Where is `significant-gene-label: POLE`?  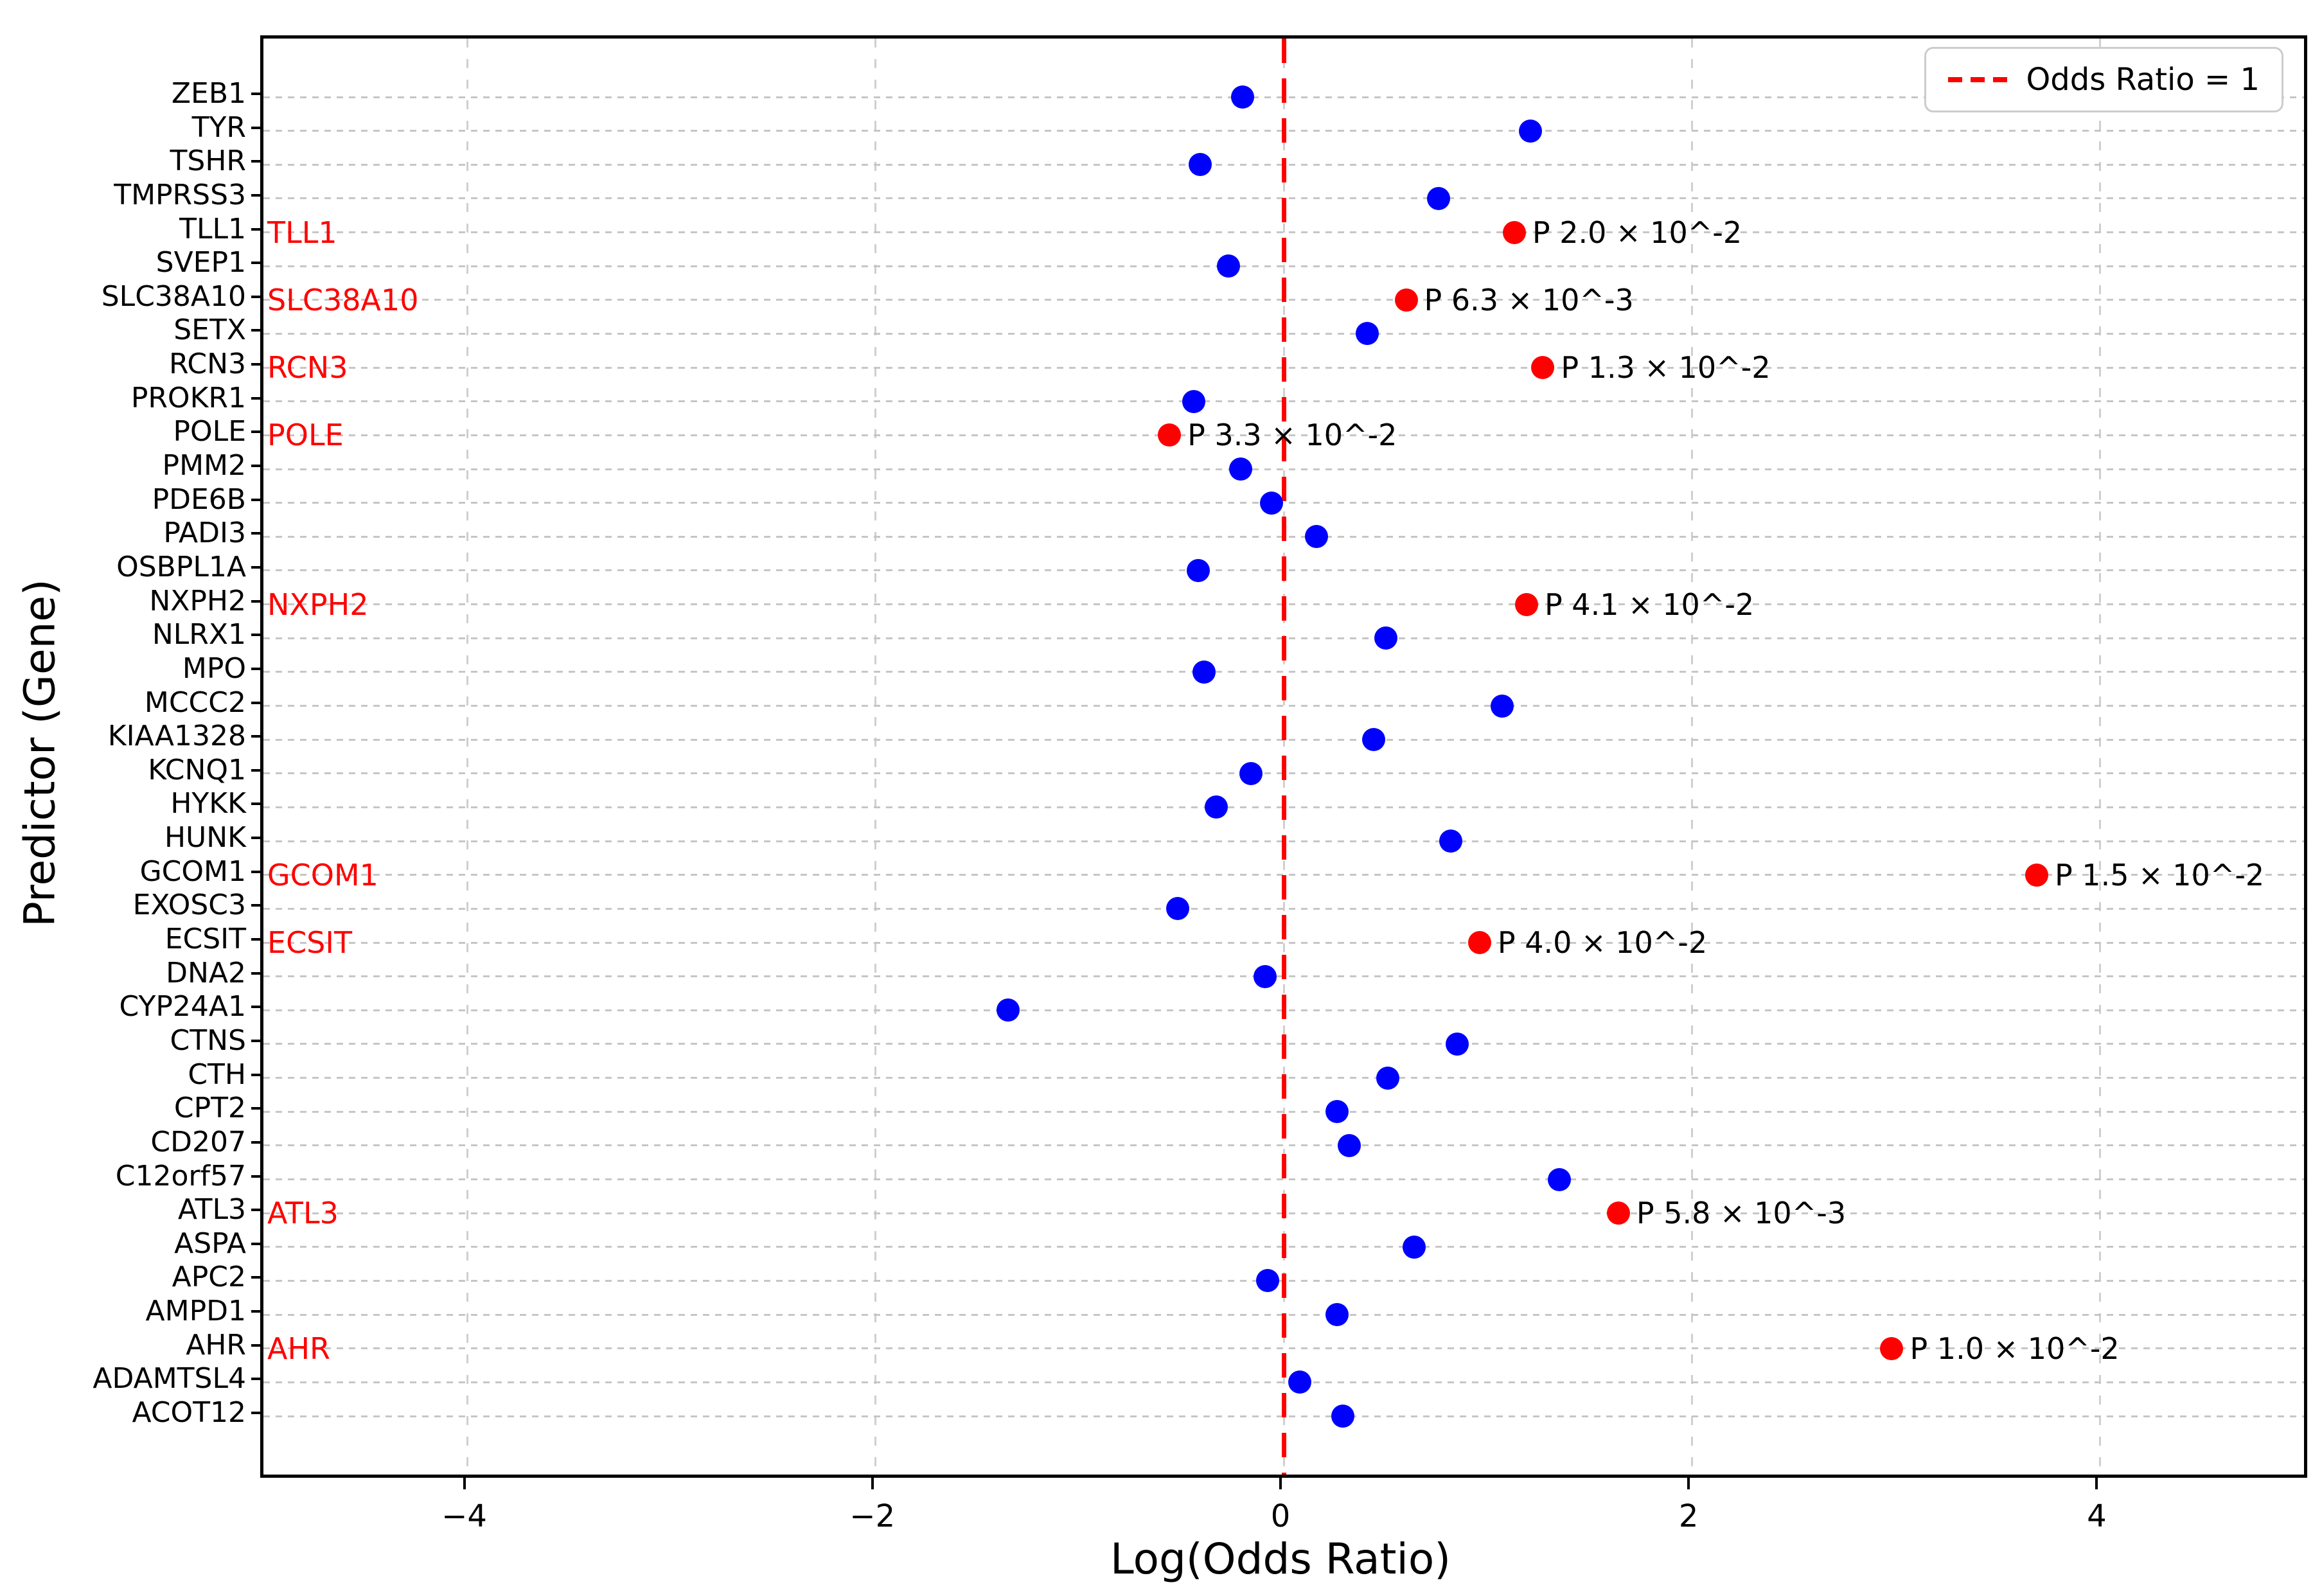 significant-gene-label: POLE is located at coordinates (305, 435).